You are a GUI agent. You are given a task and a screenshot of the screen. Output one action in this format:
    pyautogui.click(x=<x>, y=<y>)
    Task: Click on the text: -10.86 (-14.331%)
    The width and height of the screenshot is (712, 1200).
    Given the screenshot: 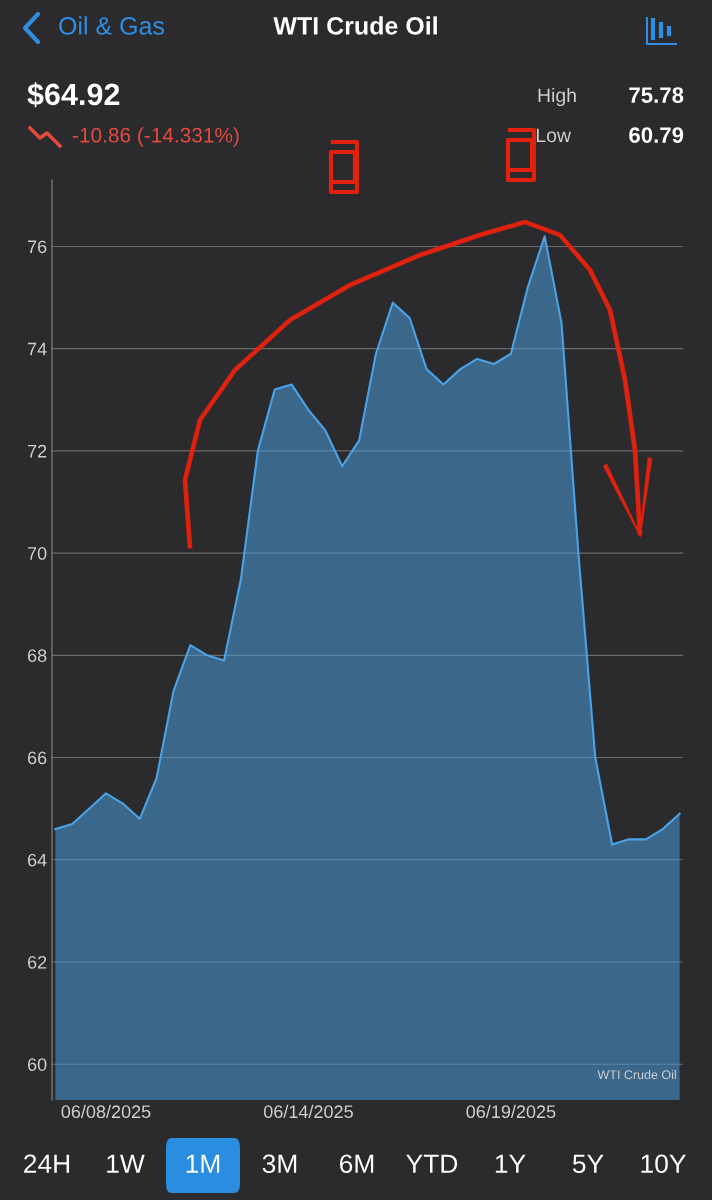 What is the action you would take?
    pyautogui.click(x=155, y=137)
    